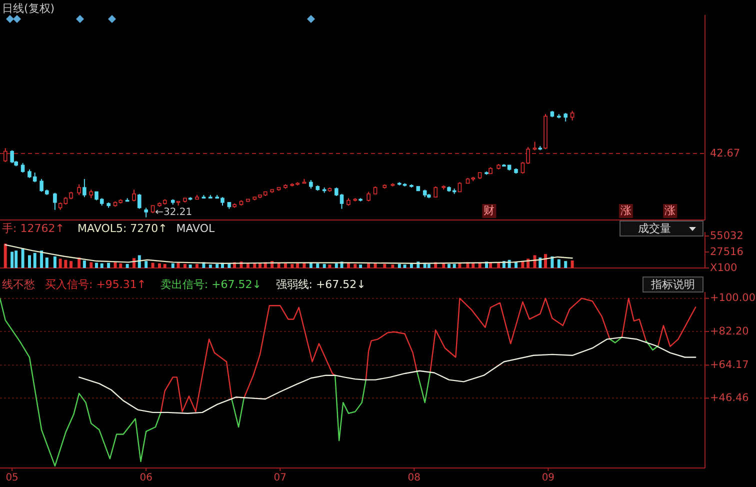 This screenshot has width=756, height=487. Describe the element at coordinates (173, 212) in the screenshot. I see `annotation: ←32.21` at that location.